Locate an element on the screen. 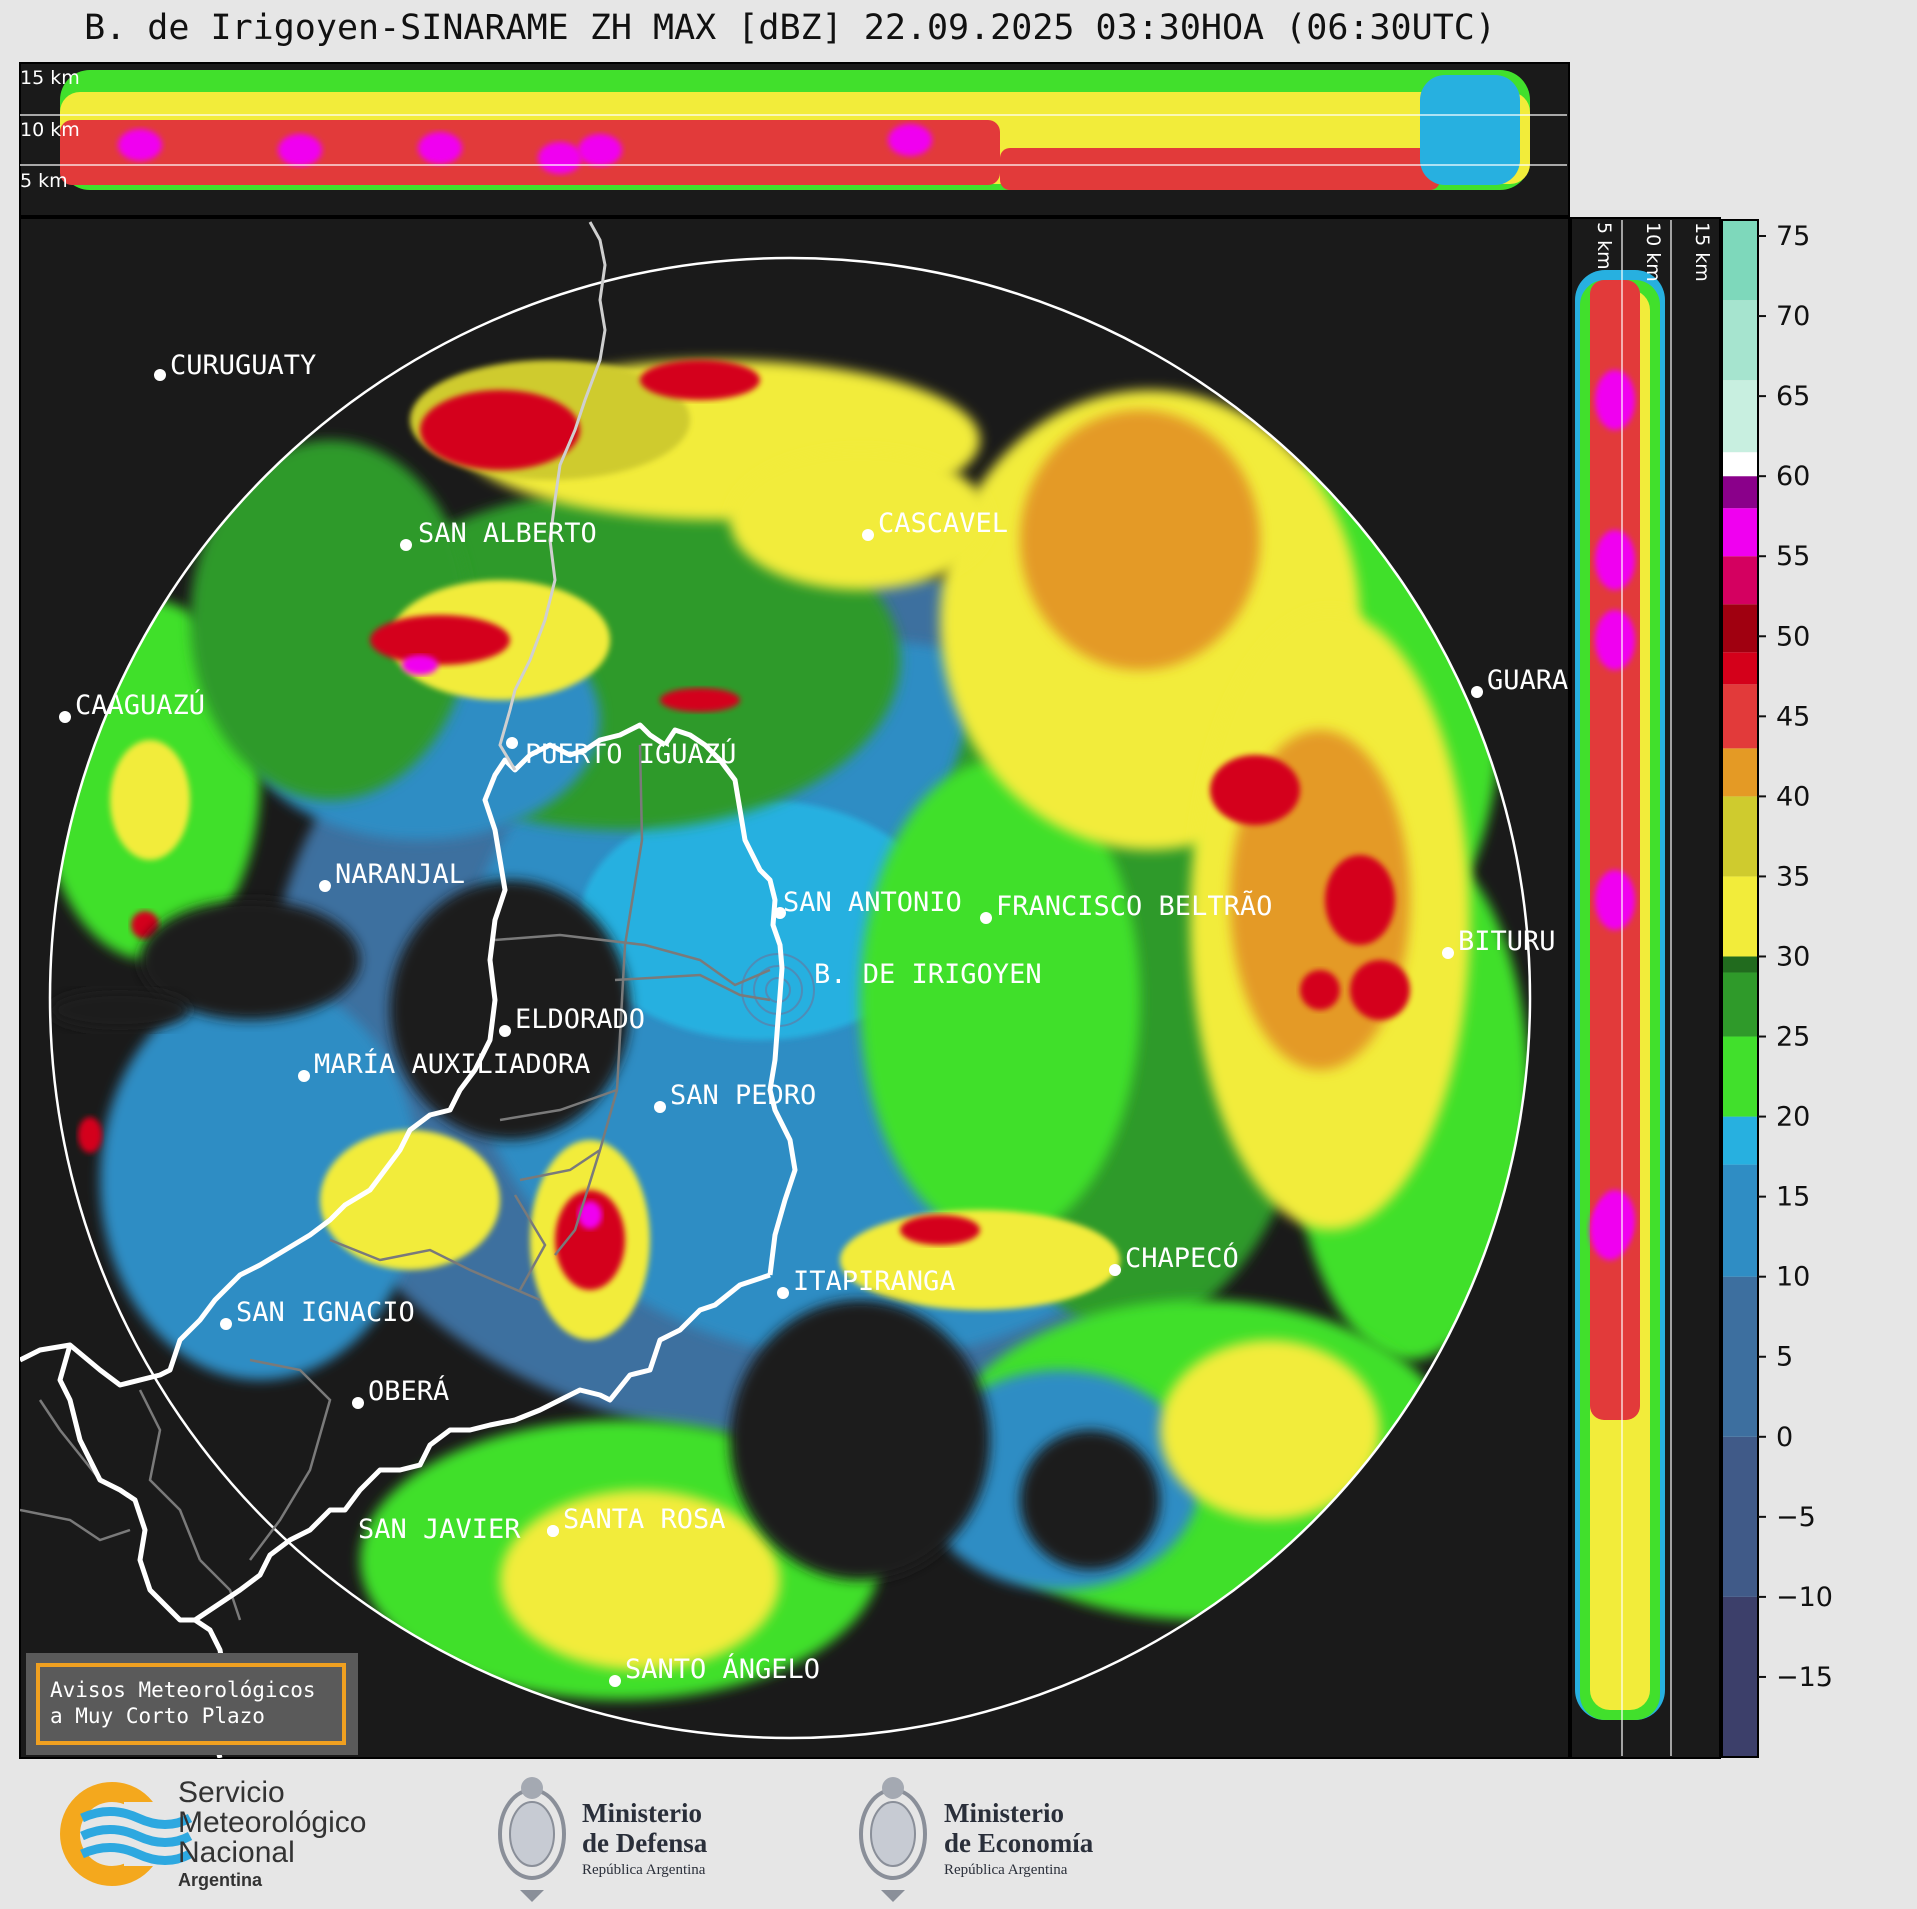 Image resolution: width=1917 pixels, height=1909 pixels. colorbar-tick-label: −5 is located at coordinates (1796, 1517).